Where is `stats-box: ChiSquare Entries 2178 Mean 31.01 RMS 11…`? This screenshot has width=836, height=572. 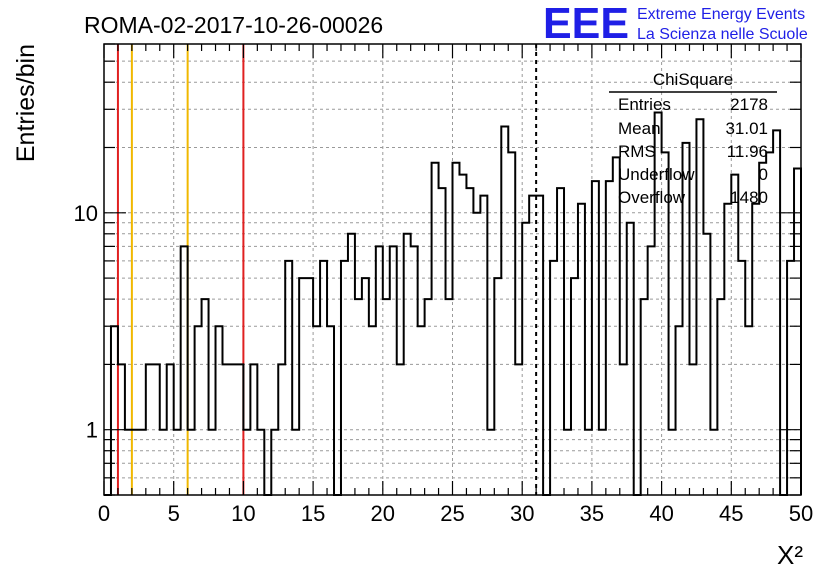
stats-box: ChiSquare Entries 2178 Mean 31.01 RMS 11… is located at coordinates (693, 138).